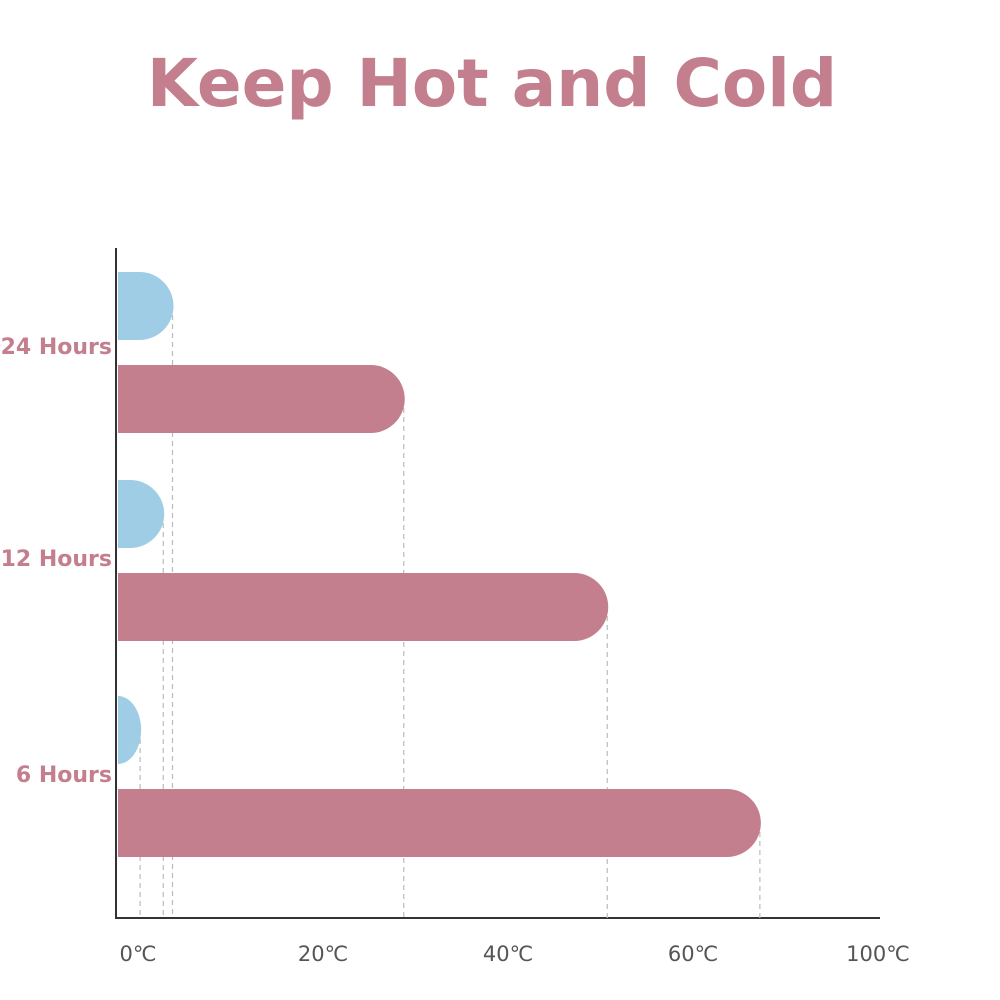 This screenshot has width=1000, height=1000. I want to click on chart-title: Keep Hot and Cold, so click(492, 83).